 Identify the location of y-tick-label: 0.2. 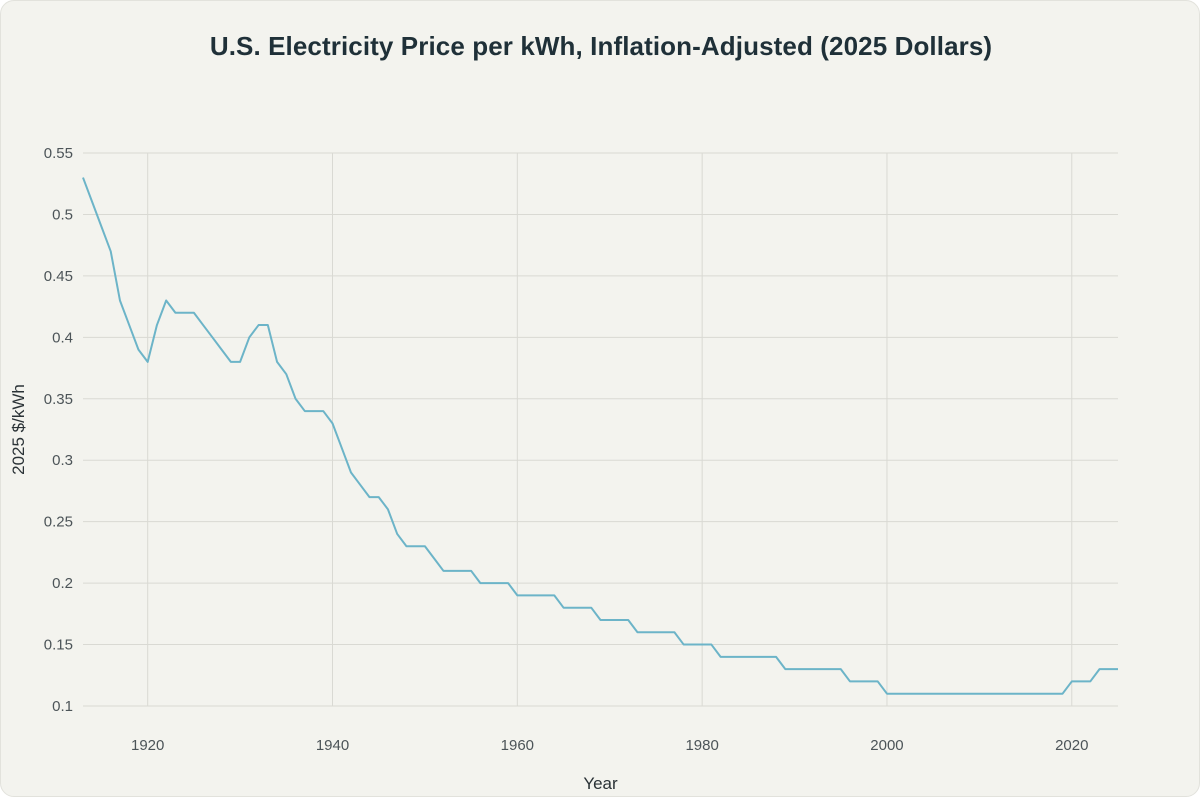
(62, 583).